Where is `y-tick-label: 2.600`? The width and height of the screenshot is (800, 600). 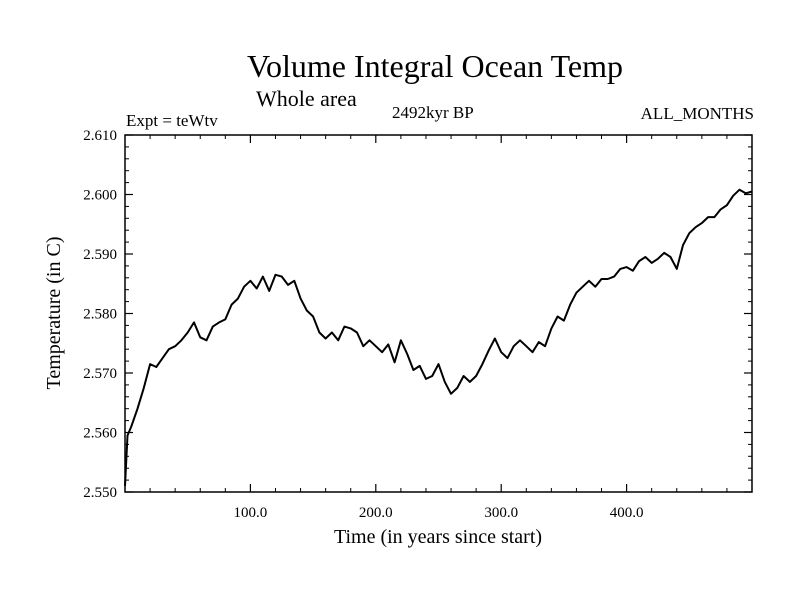 y-tick-label: 2.600 is located at coordinates (100, 196).